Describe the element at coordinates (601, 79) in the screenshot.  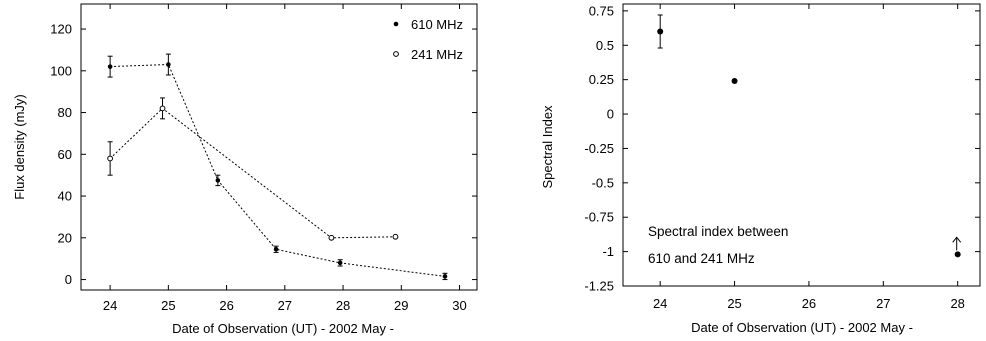
I see `y-tick-label: 0.25` at that location.